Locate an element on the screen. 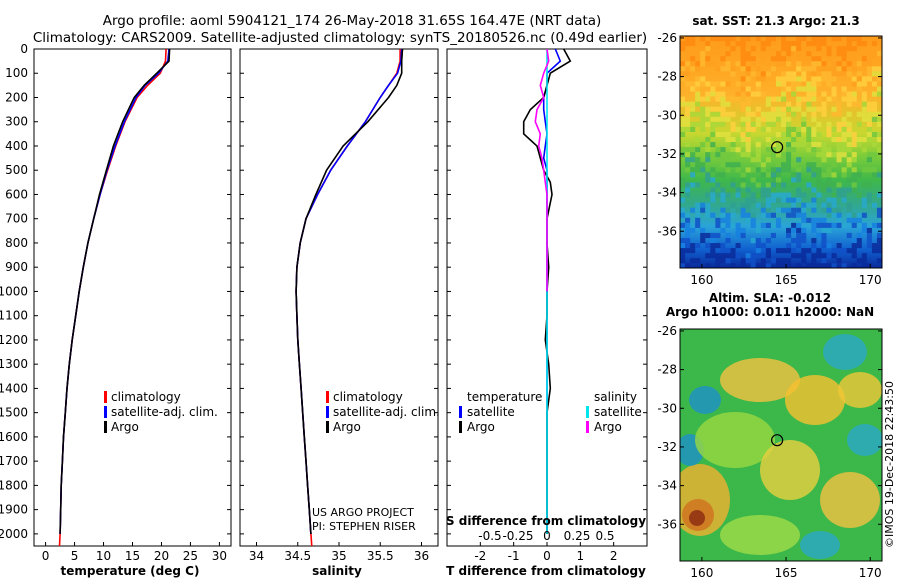  difference-axis-label: T difference from climatology is located at coordinates (546, 571).